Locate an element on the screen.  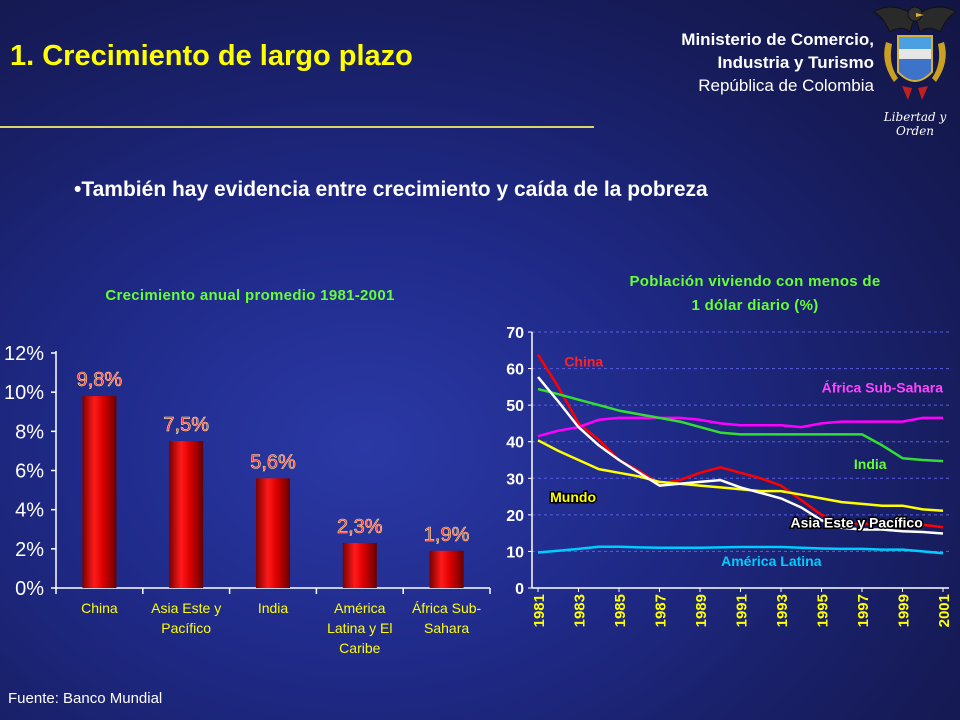
line-x-tick-label: 1981 is located at coordinates (539, 610).